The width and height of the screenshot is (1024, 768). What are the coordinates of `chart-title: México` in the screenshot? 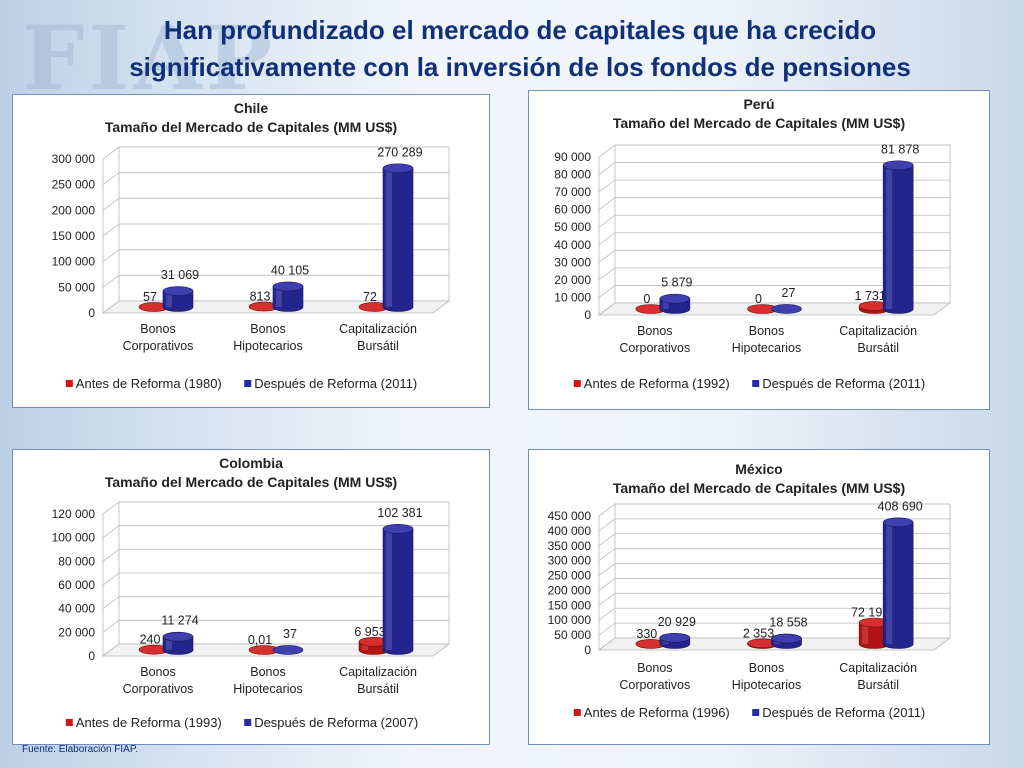 It's located at (758, 469).